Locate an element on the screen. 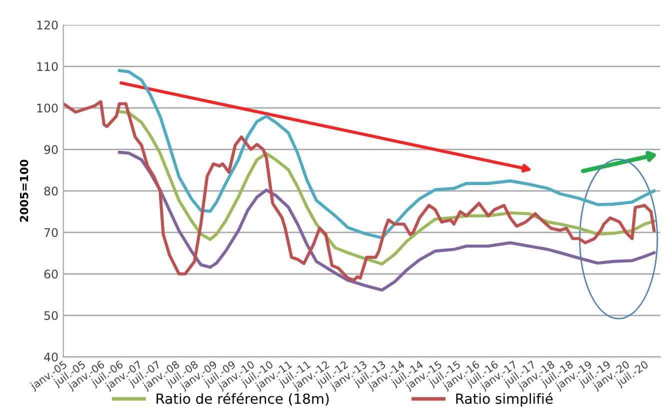 The image size is (667, 415). y-tick-label: 100 is located at coordinates (47, 108).